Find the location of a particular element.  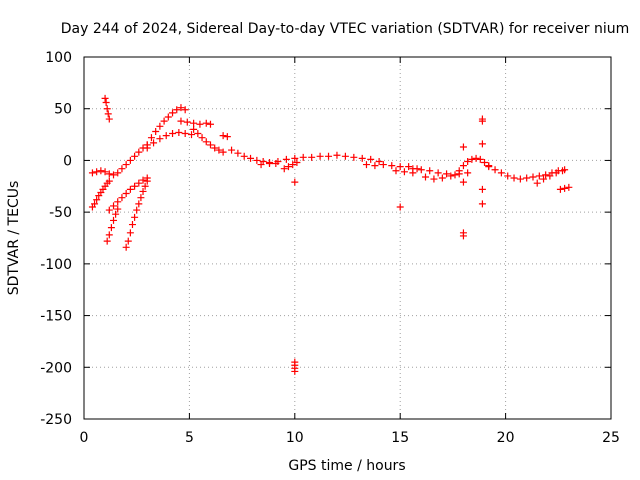

series-arc-k is located at coordinates (225, 136).